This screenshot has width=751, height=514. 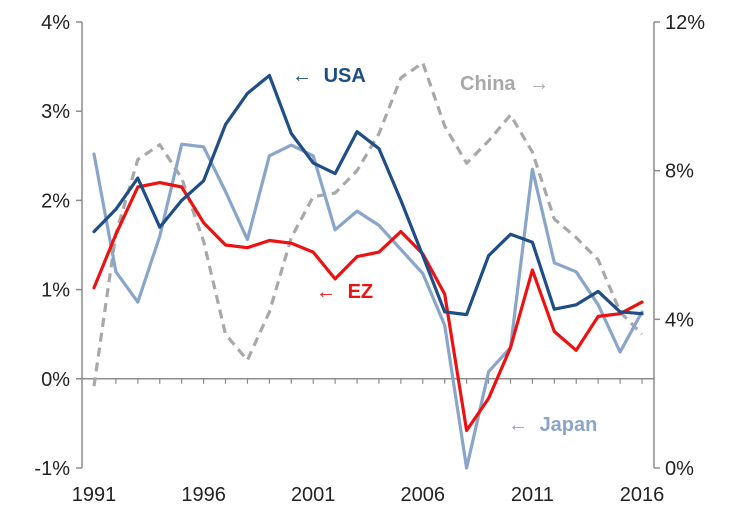 What do you see at coordinates (55, 291) in the screenshot?
I see `y-left-tick-label: 1%` at bounding box center [55, 291].